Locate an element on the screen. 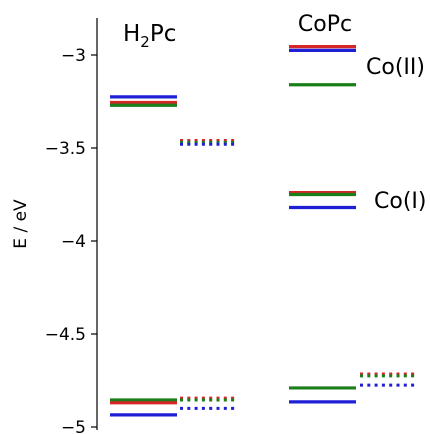 The image size is (430, 434). y-tick-label: −3 is located at coordinates (73, 56).